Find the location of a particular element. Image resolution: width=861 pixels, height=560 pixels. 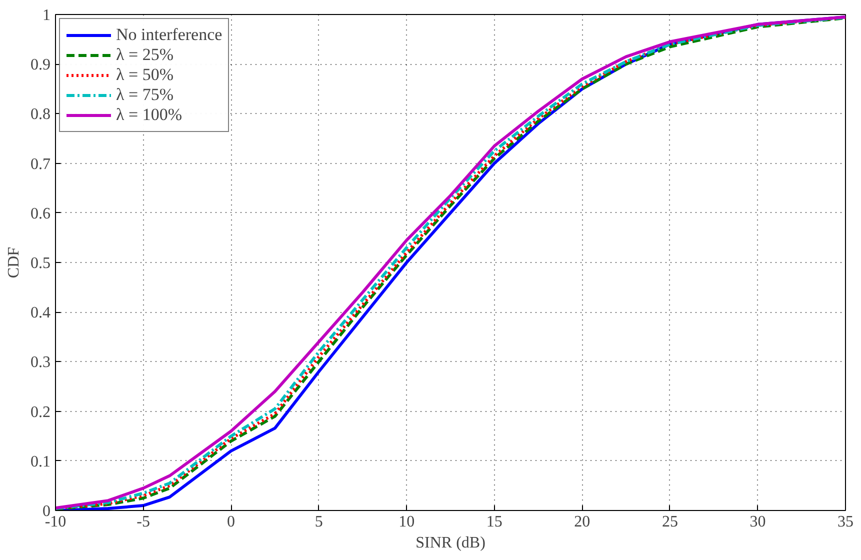

y-tick-label: 0.7 is located at coordinates (40, 164).